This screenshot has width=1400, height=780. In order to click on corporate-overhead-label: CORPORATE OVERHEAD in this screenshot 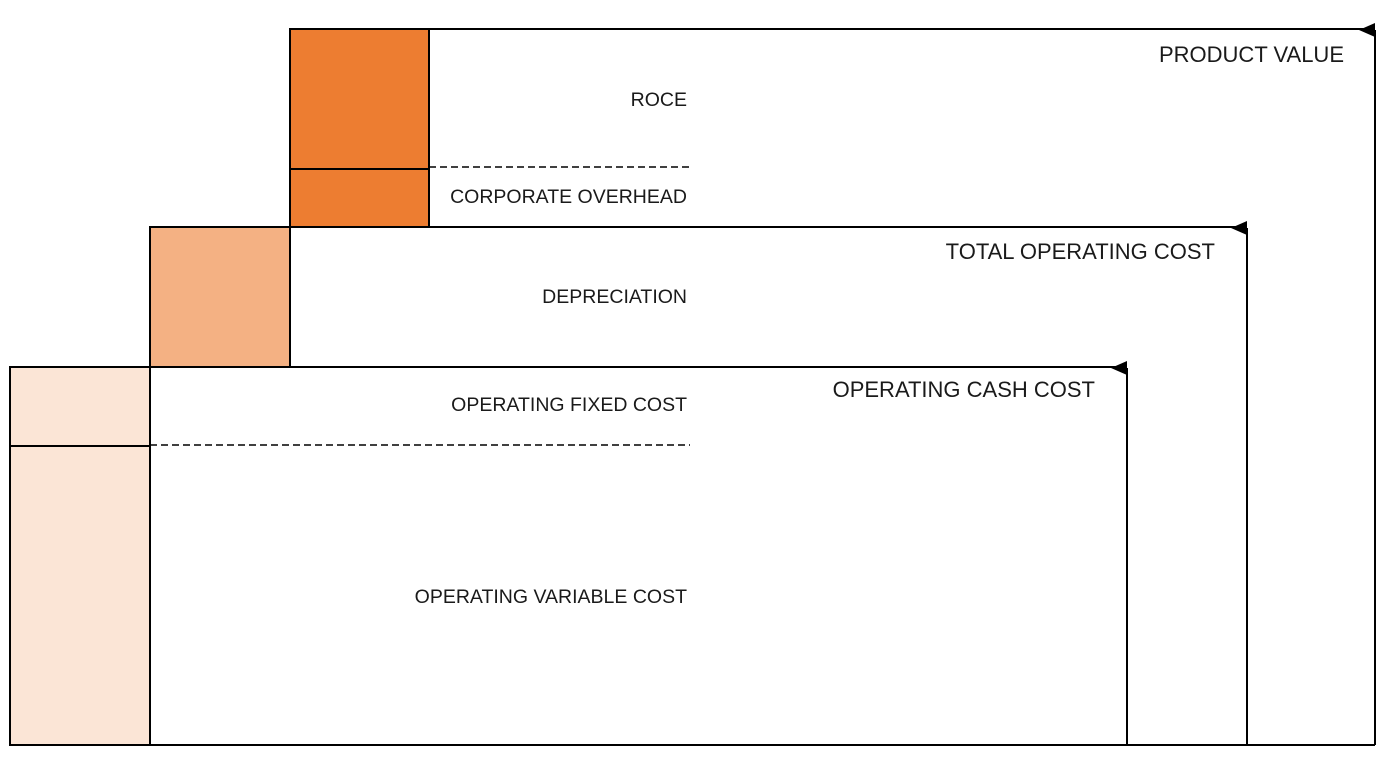, I will do `click(568, 197)`.